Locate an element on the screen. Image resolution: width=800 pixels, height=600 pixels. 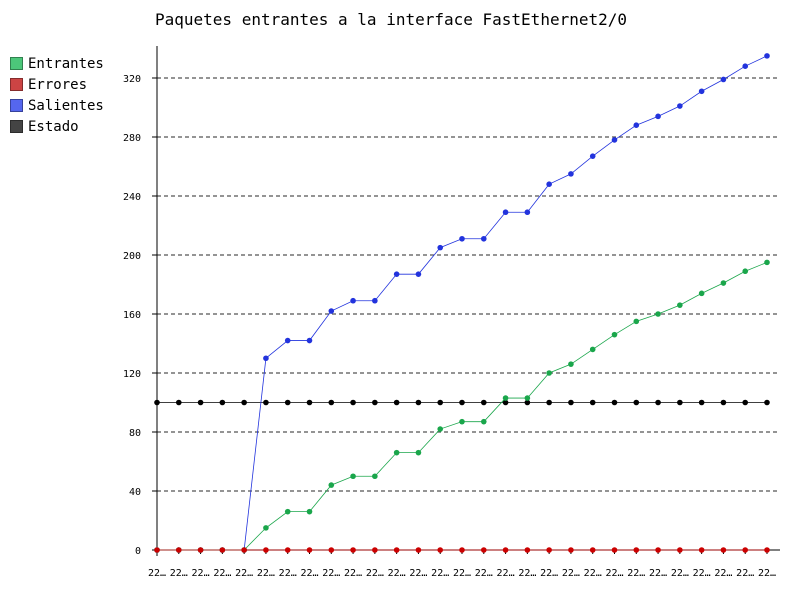
y-tick-label-160: 160 is located at coordinates (132, 315).